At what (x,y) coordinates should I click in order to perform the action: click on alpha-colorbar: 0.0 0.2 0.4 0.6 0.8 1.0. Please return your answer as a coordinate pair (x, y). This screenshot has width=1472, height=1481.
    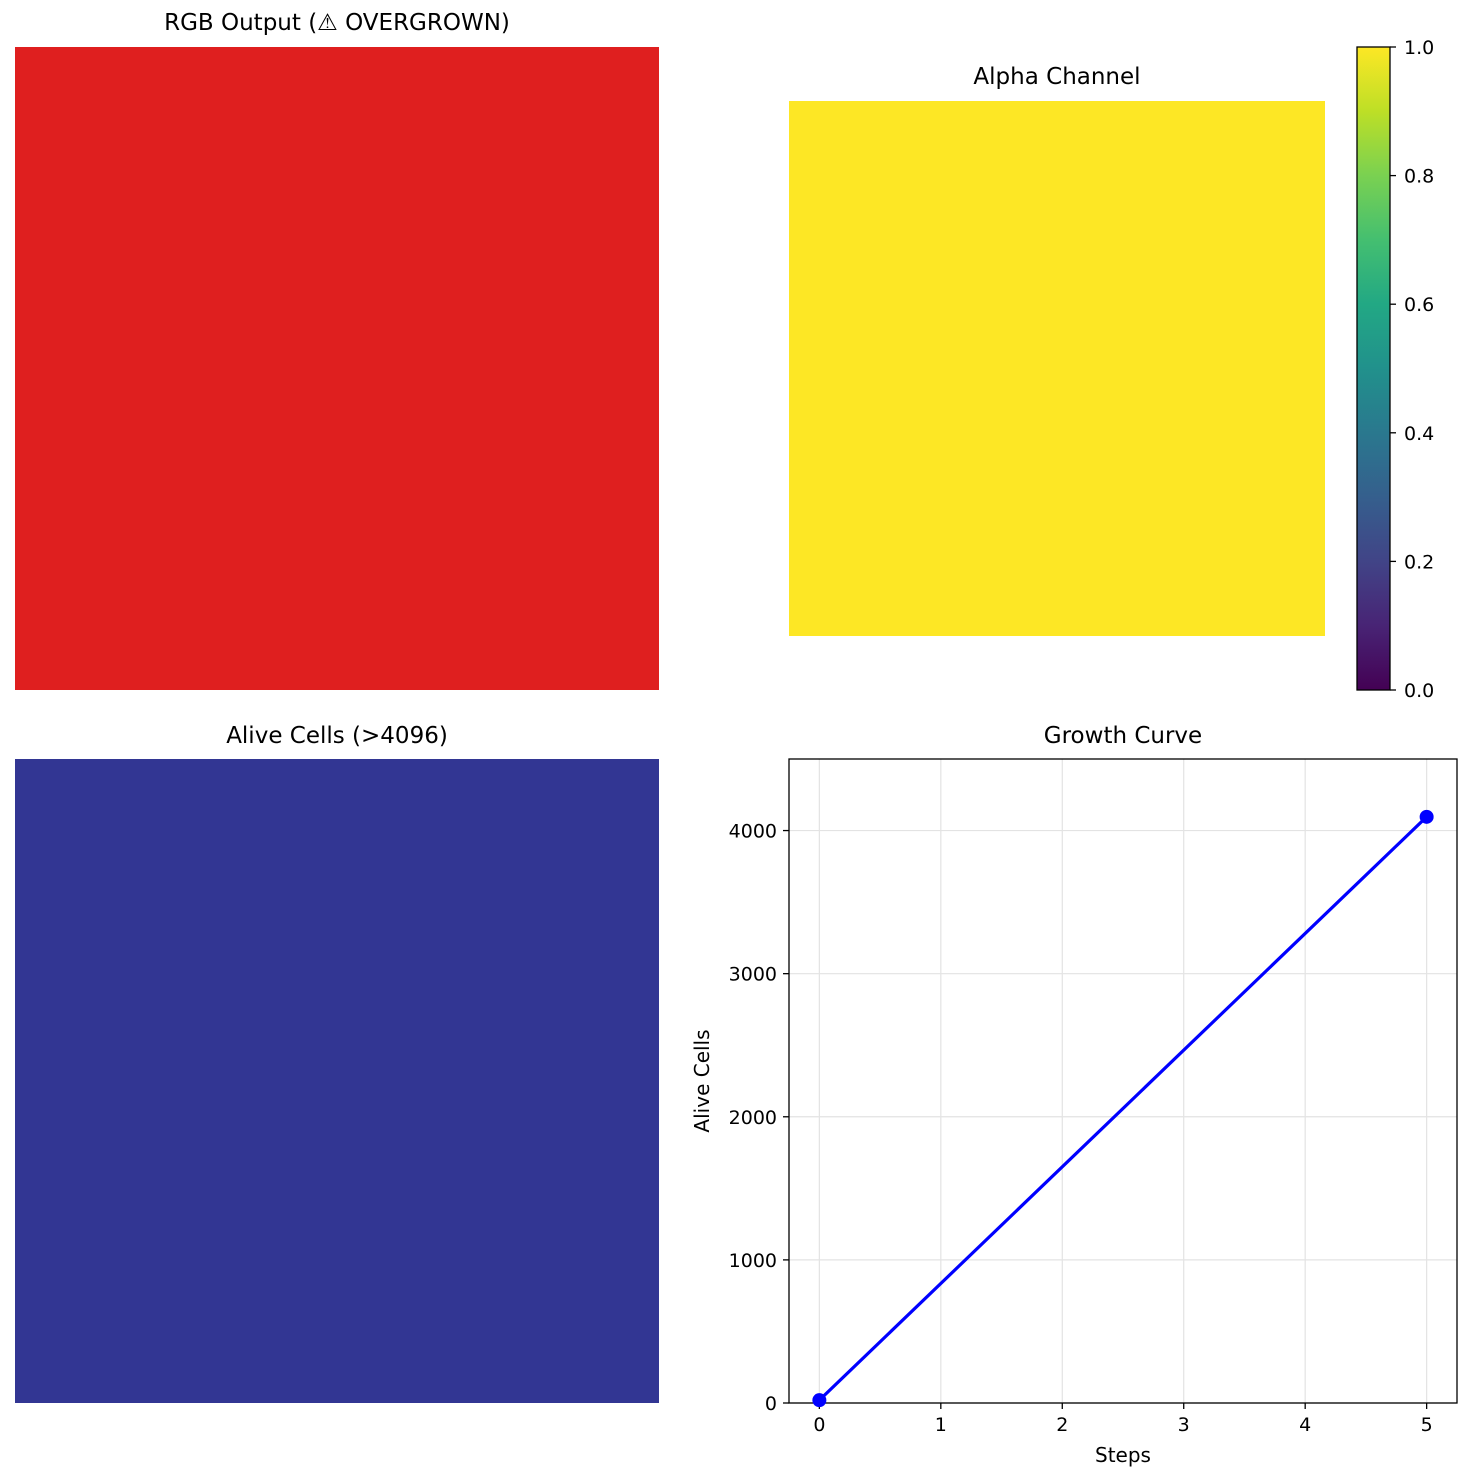
    Looking at the image, I should click on (1395, 369).